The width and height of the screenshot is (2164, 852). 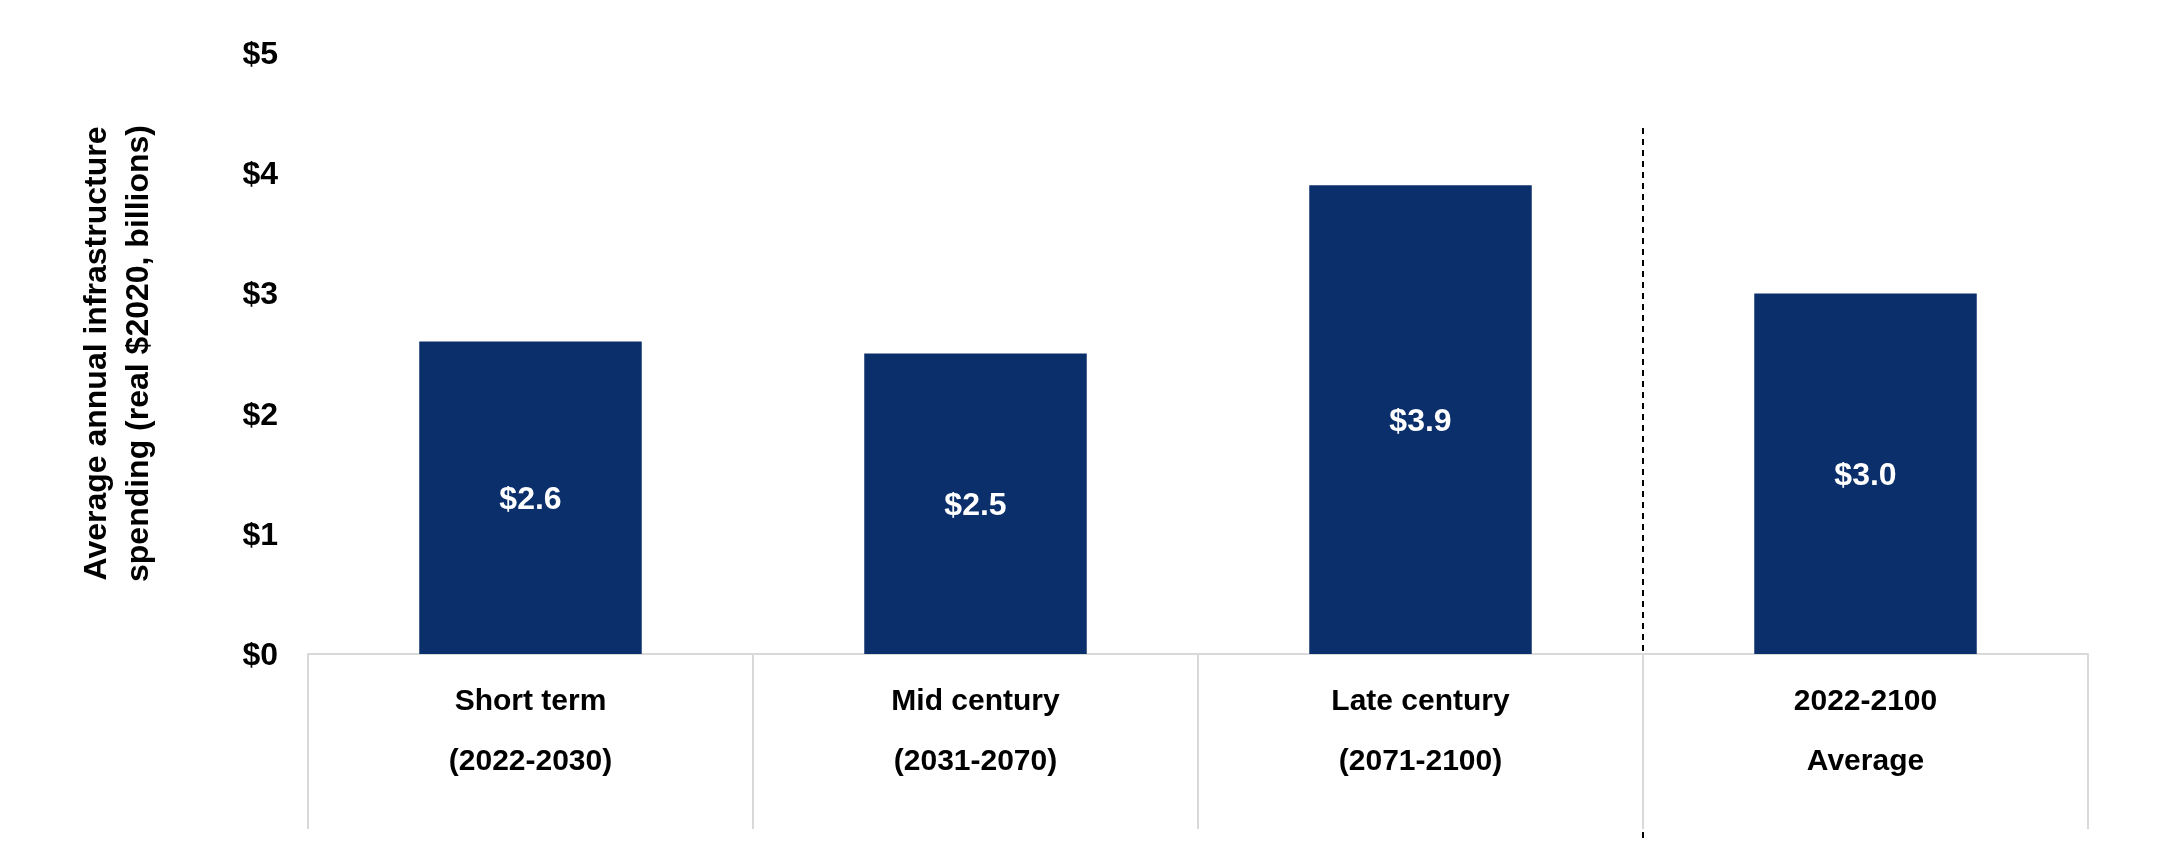 I want to click on x-tick-label: 2022-2100 Average, so click(x=1865, y=729).